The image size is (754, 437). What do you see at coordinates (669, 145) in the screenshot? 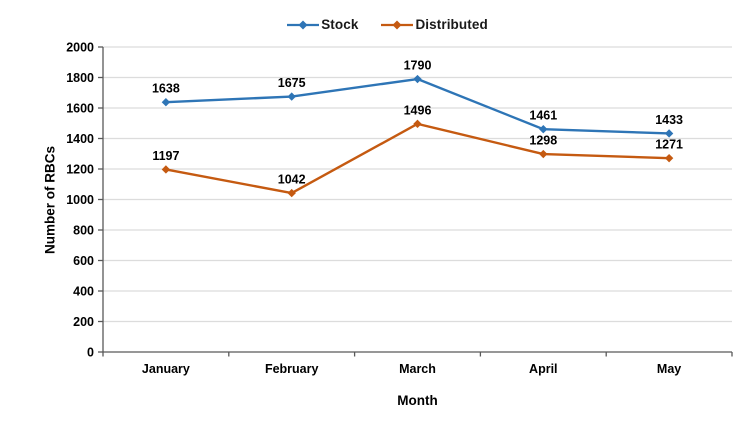
I see `data-label-distributed: 1271` at bounding box center [669, 145].